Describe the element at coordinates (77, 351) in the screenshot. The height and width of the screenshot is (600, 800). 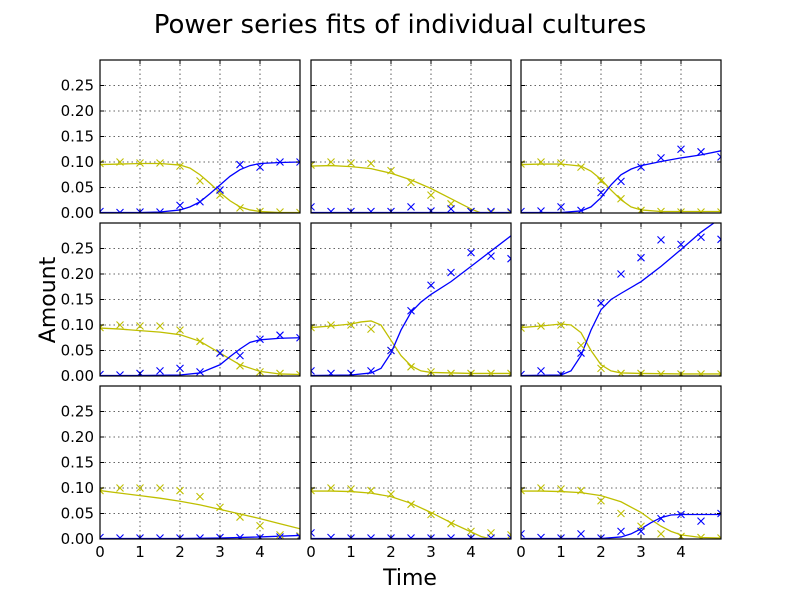
I see `y-tick-label: 0.05` at that location.